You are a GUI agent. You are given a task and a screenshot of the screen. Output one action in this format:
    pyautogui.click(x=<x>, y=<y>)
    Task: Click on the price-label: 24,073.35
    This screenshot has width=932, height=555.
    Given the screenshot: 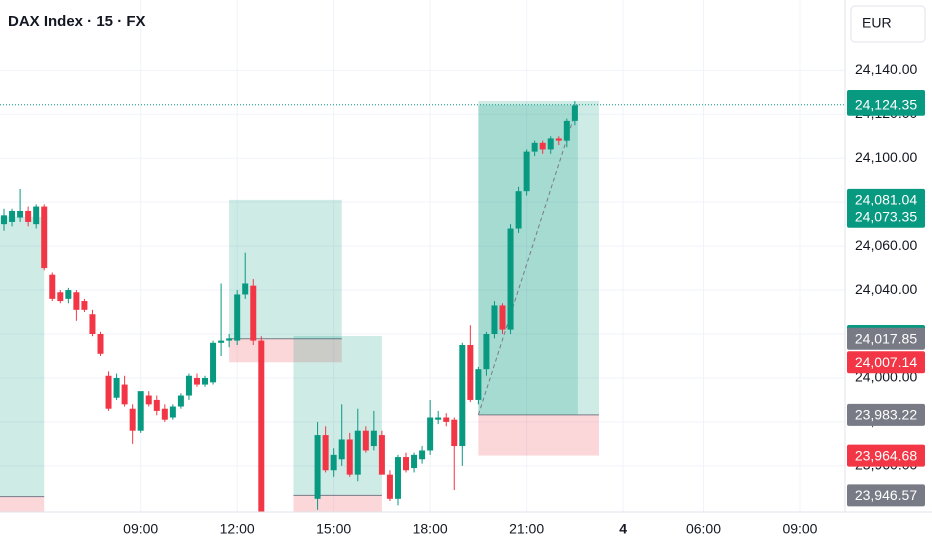 What is the action you would take?
    pyautogui.click(x=886, y=216)
    